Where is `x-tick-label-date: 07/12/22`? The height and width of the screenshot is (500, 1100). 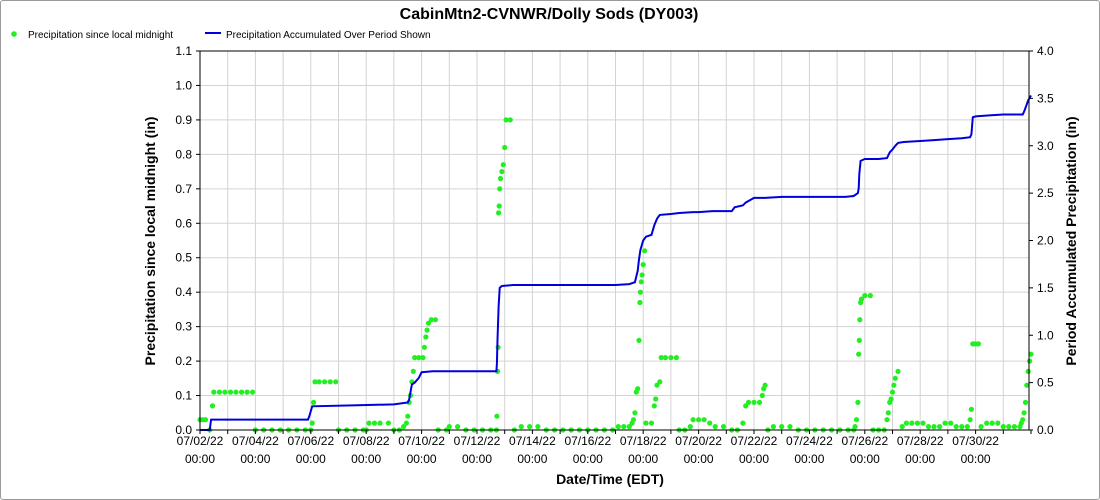
x-tick-label-date: 07/12/22 is located at coordinates (477, 441).